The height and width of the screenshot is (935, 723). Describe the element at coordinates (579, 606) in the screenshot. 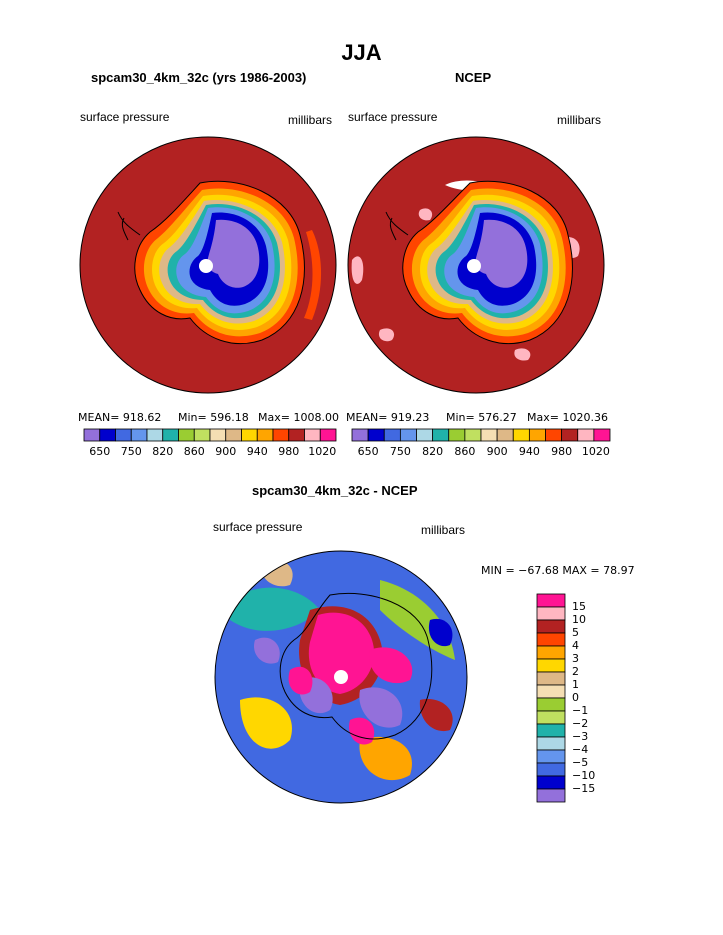

I see `colorbar-tick-label: 15` at that location.